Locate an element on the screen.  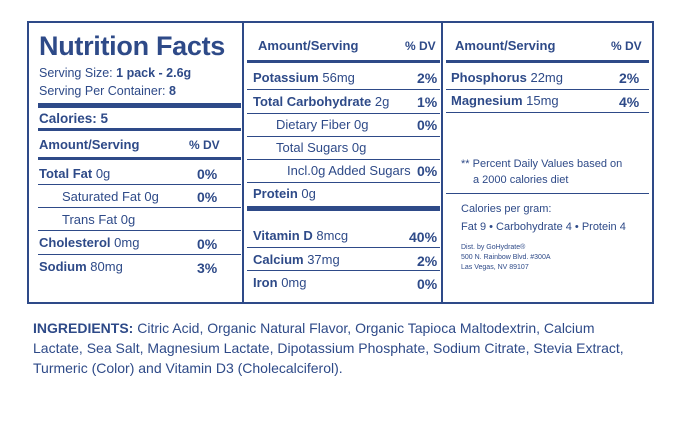
calories-per-gram-values: Fat 9 • Carbohydrate 4 • Protein 4 is located at coordinates (543, 227).